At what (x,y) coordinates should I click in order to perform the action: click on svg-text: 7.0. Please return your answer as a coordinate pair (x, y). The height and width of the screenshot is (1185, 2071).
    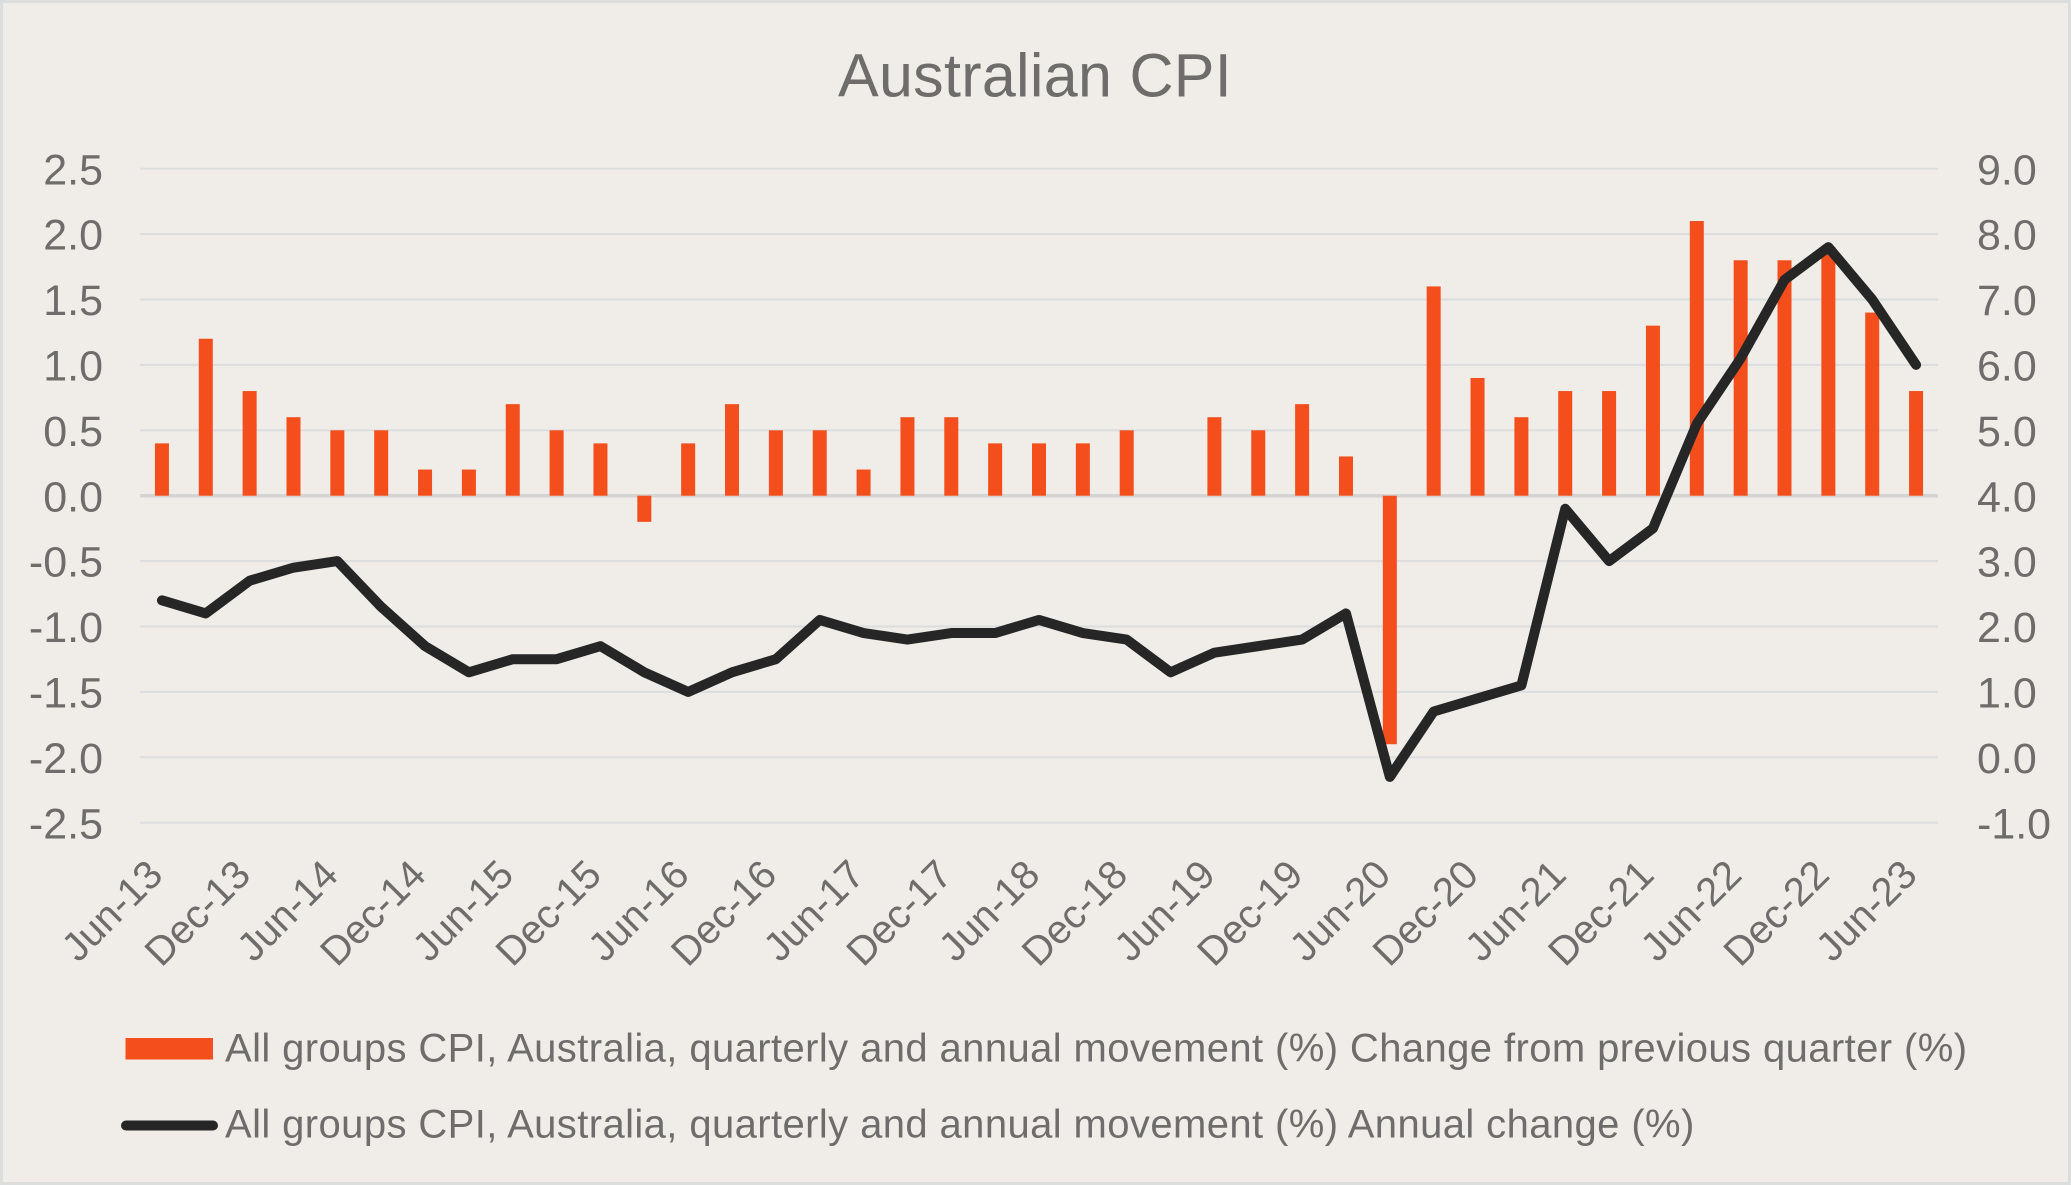
    Looking at the image, I should click on (2007, 301).